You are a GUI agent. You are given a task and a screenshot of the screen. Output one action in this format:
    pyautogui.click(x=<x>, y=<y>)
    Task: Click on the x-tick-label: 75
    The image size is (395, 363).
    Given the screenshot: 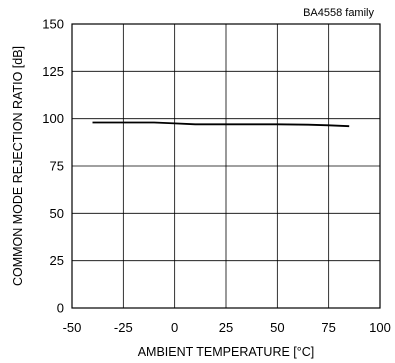 What is the action you would take?
    pyautogui.click(x=328, y=327)
    